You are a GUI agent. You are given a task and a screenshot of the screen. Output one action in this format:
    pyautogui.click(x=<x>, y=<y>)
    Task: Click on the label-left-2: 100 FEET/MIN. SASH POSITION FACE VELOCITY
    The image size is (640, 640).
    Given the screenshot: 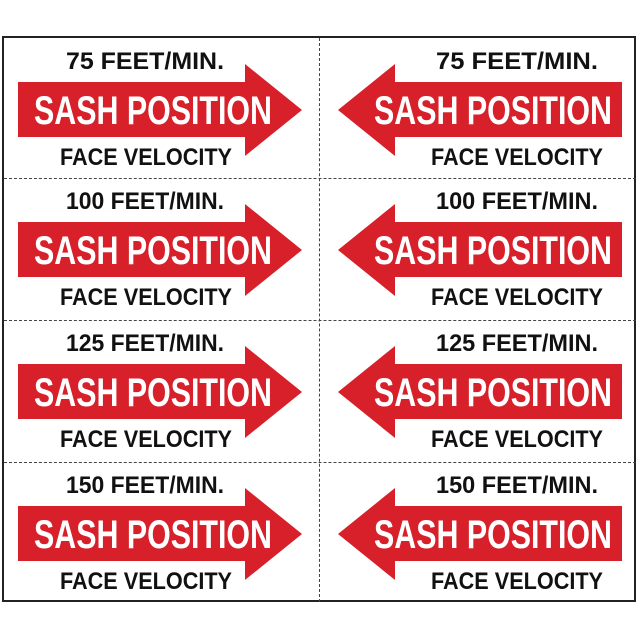 What is the action you would take?
    pyautogui.click(x=479, y=249)
    